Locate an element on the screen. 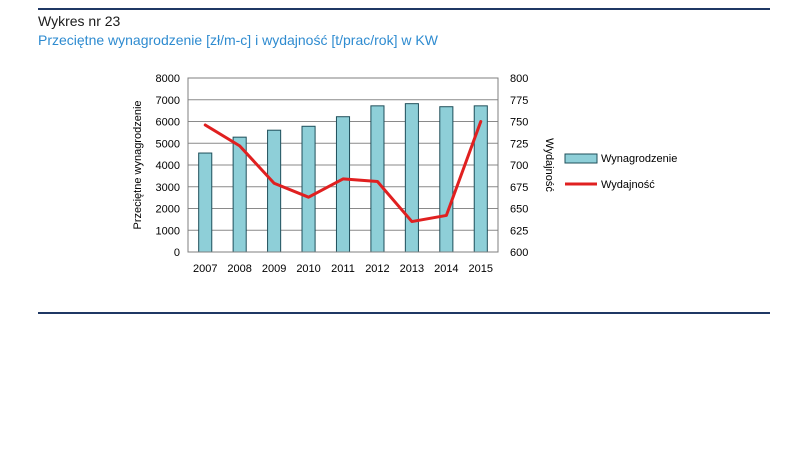 Image resolution: width=788 pixels, height=471 pixels. left-tick-label: 1000 is located at coordinates (168, 231).